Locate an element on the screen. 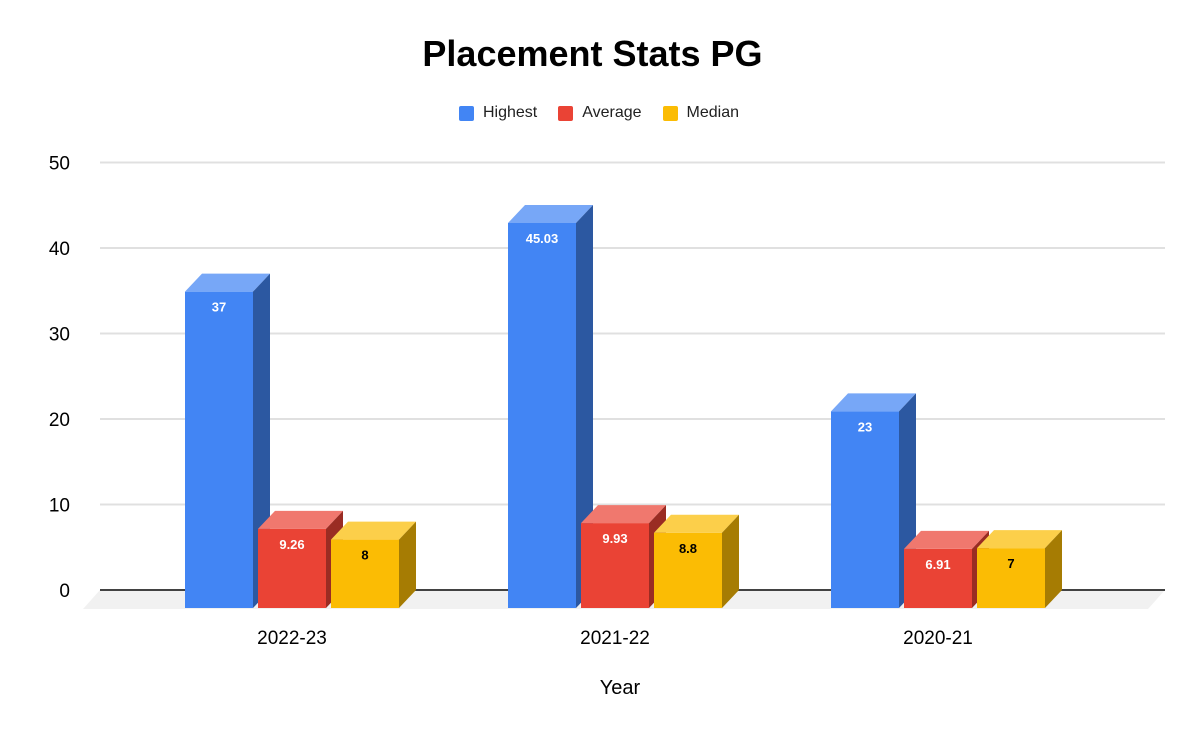 The height and width of the screenshot is (742, 1200). bar-value-label: 9.93 is located at coordinates (614, 538).